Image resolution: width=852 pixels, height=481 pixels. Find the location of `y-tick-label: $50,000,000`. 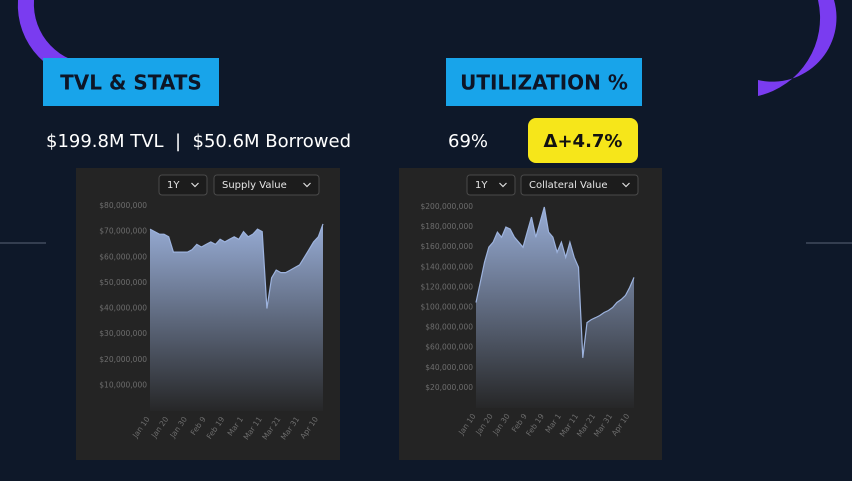

y-tick-label: $50,000,000 is located at coordinates (123, 282).